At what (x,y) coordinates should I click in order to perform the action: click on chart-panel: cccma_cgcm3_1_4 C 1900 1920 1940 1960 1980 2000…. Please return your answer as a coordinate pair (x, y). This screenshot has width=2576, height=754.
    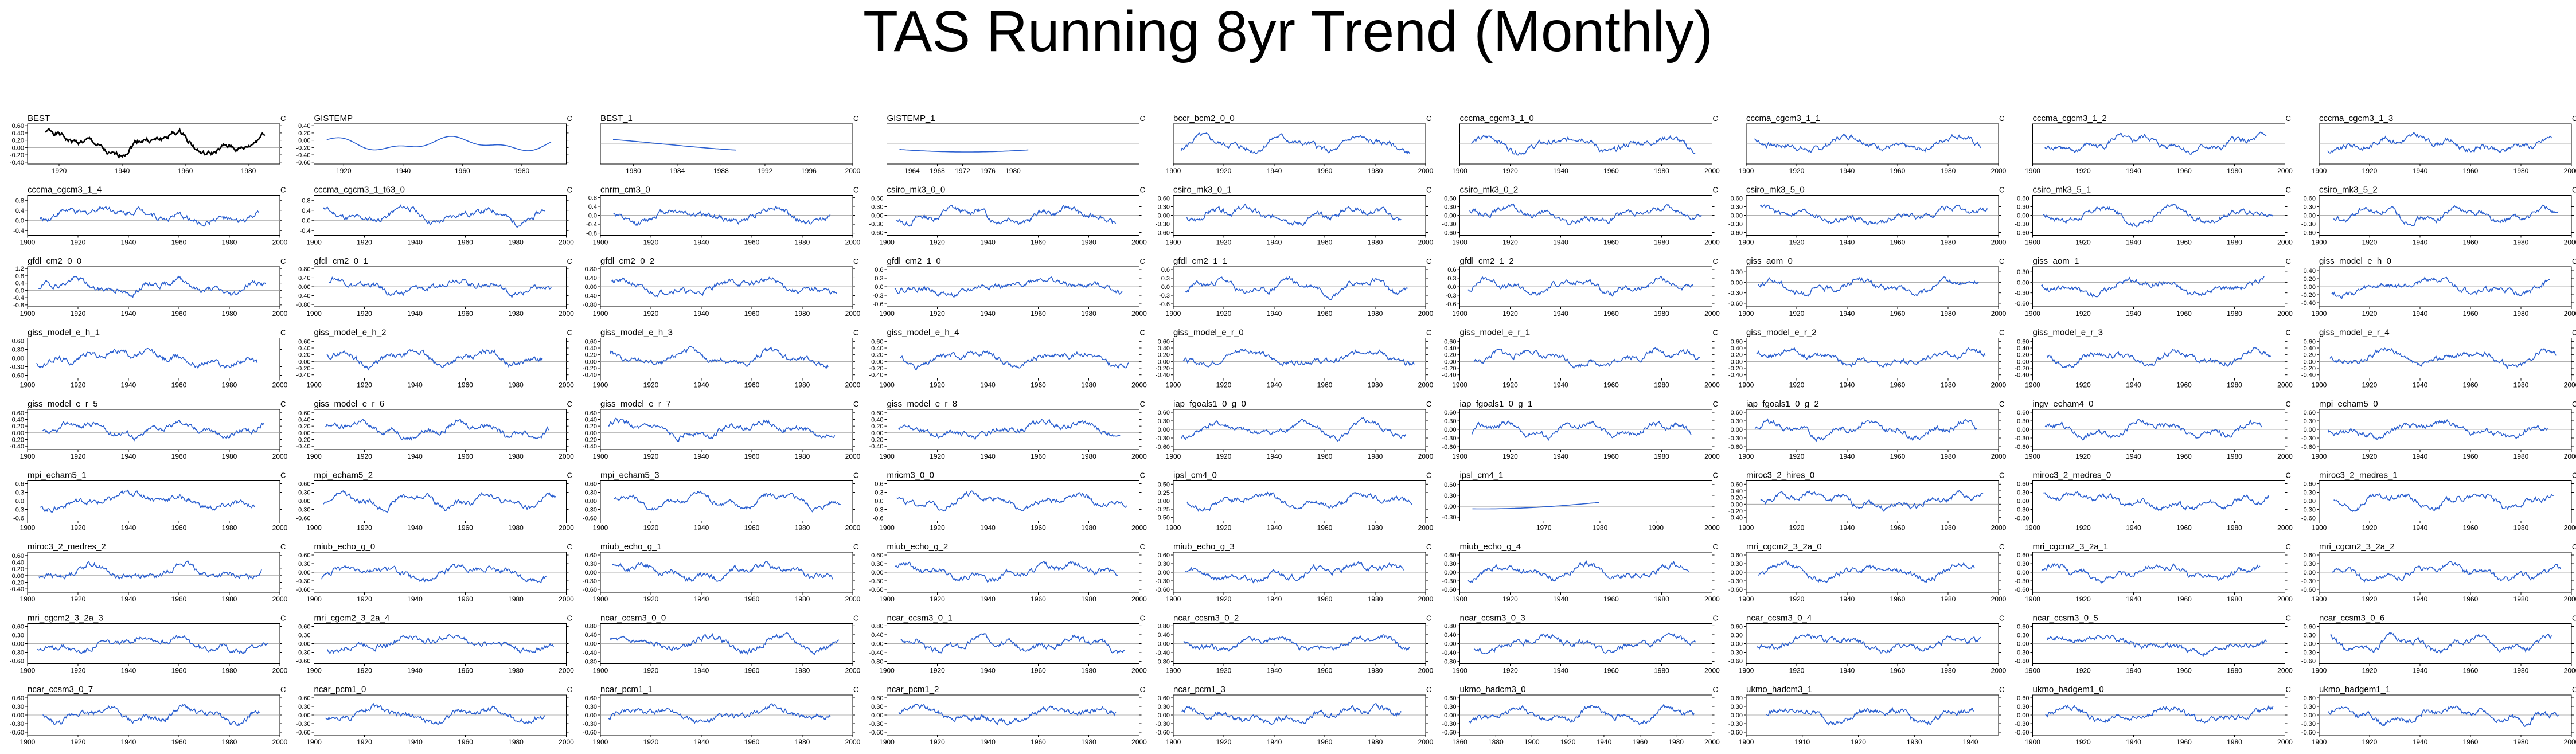
    Looking at the image, I should click on (151, 216).